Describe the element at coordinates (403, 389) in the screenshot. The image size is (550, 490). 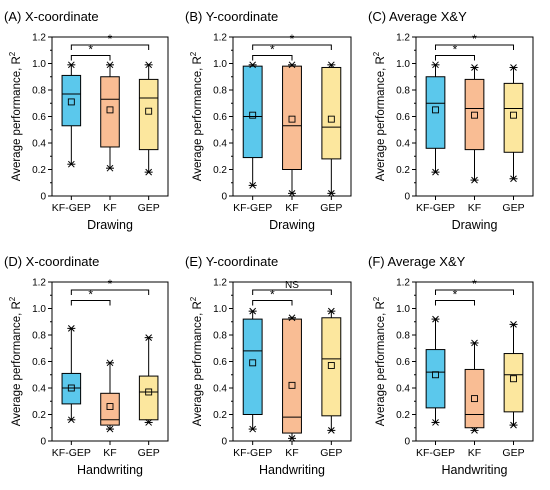
I see `y-tick-label: 0.4` at that location.